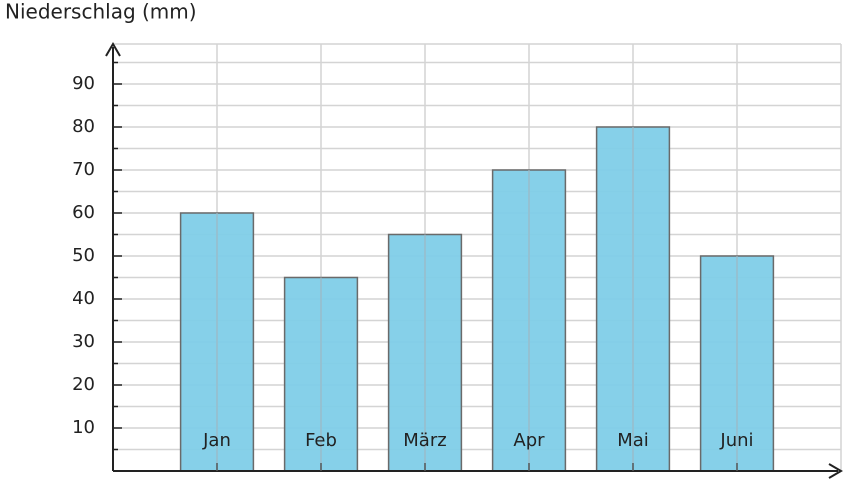  I want to click on y-tick-label: 70, so click(83, 169).